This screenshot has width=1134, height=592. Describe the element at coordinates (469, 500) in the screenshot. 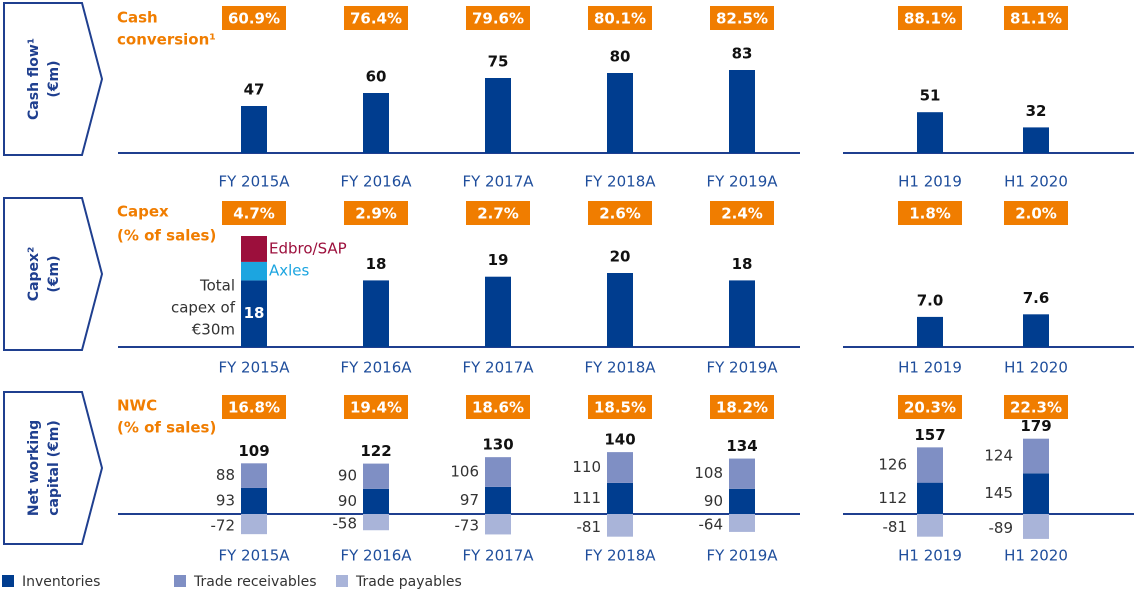

I see `segment-label: 97` at that location.